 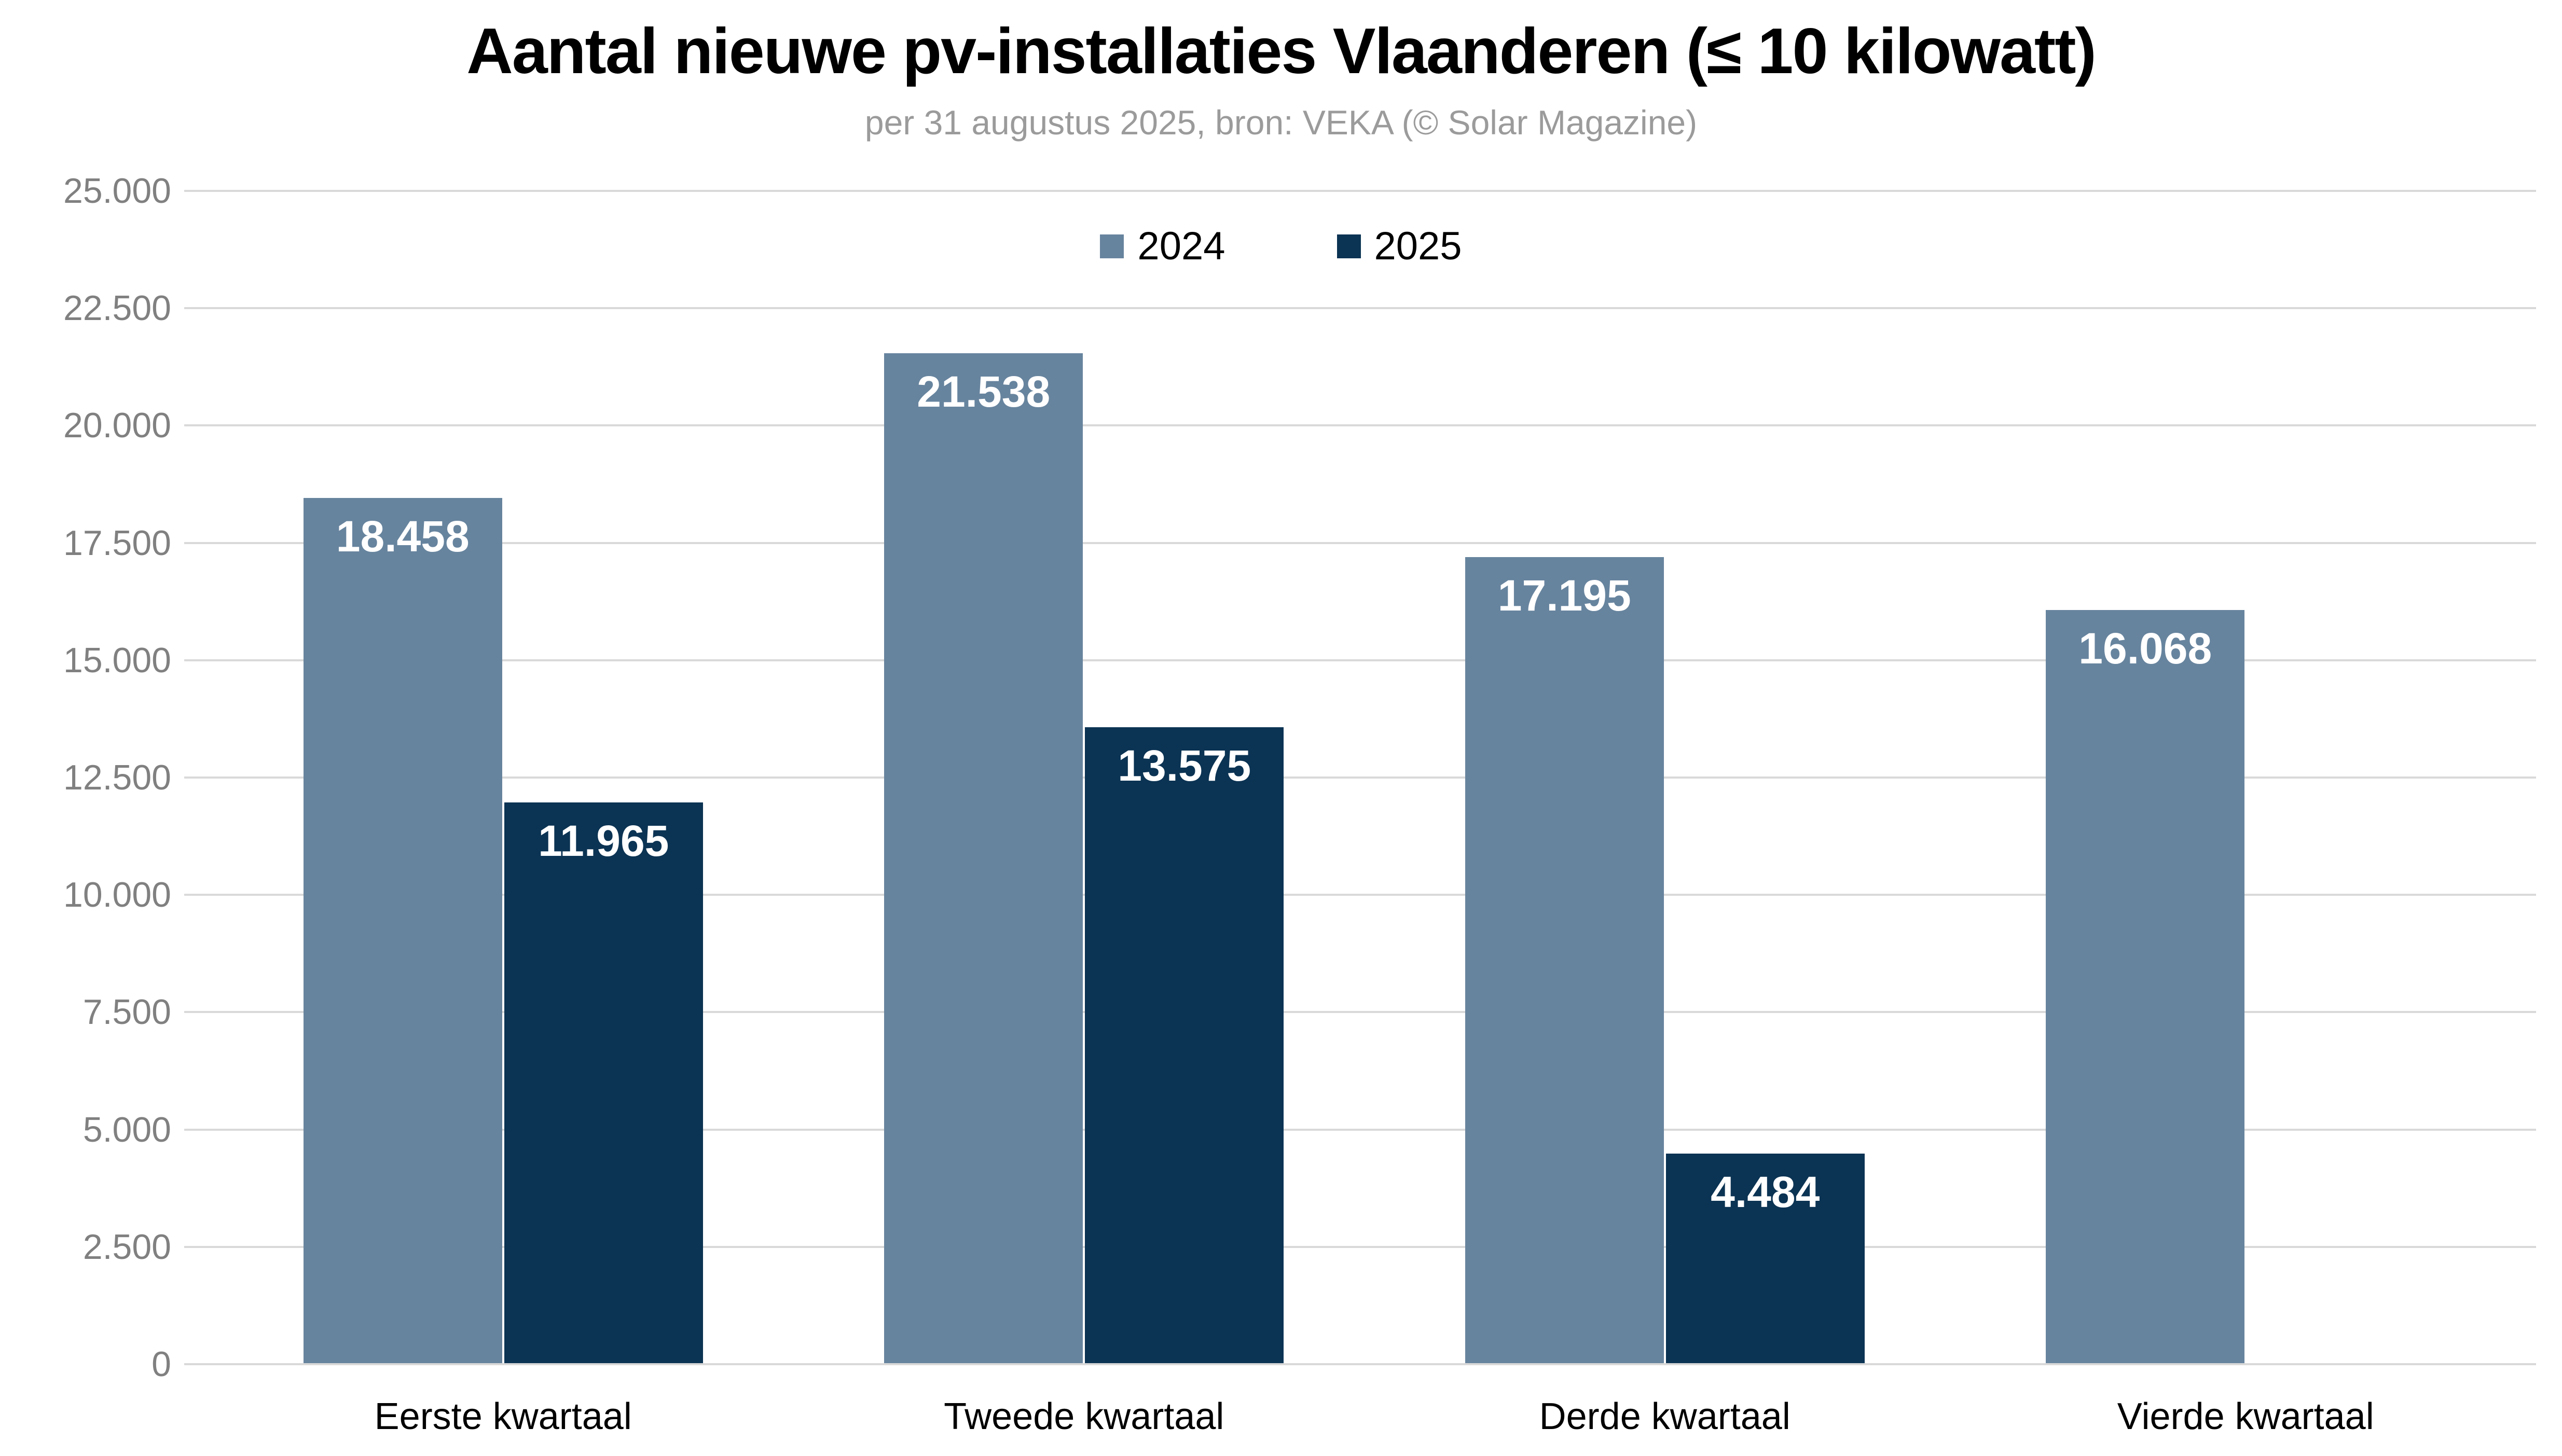 I want to click on y-axis-tick-label: 12.500, so click(x=117, y=777).